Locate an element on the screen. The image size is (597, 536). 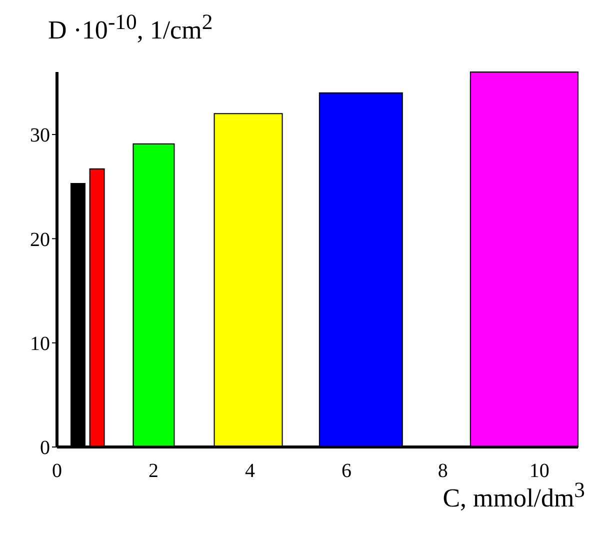
y-tick-label: 0 is located at coordinates (45, 448).